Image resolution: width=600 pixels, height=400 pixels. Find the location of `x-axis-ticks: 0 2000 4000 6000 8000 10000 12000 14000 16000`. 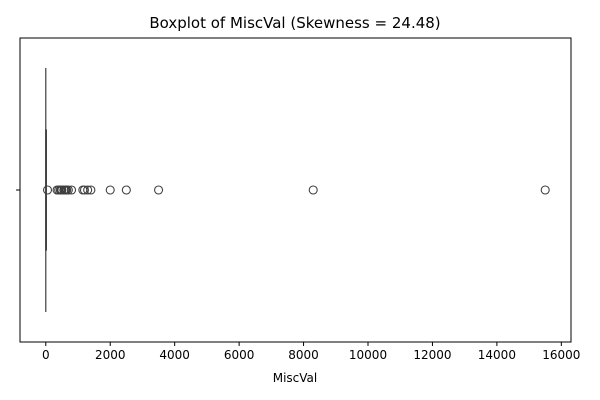

x-axis-ticks: 0 2000 4000 6000 8000 10000 12000 14000 16000 is located at coordinates (311, 352).